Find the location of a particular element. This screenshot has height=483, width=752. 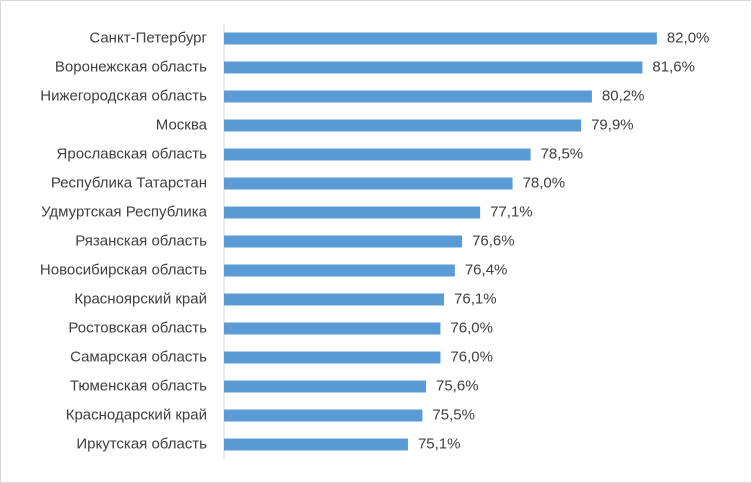

category-label: Республика Татарстан is located at coordinates (129, 182).